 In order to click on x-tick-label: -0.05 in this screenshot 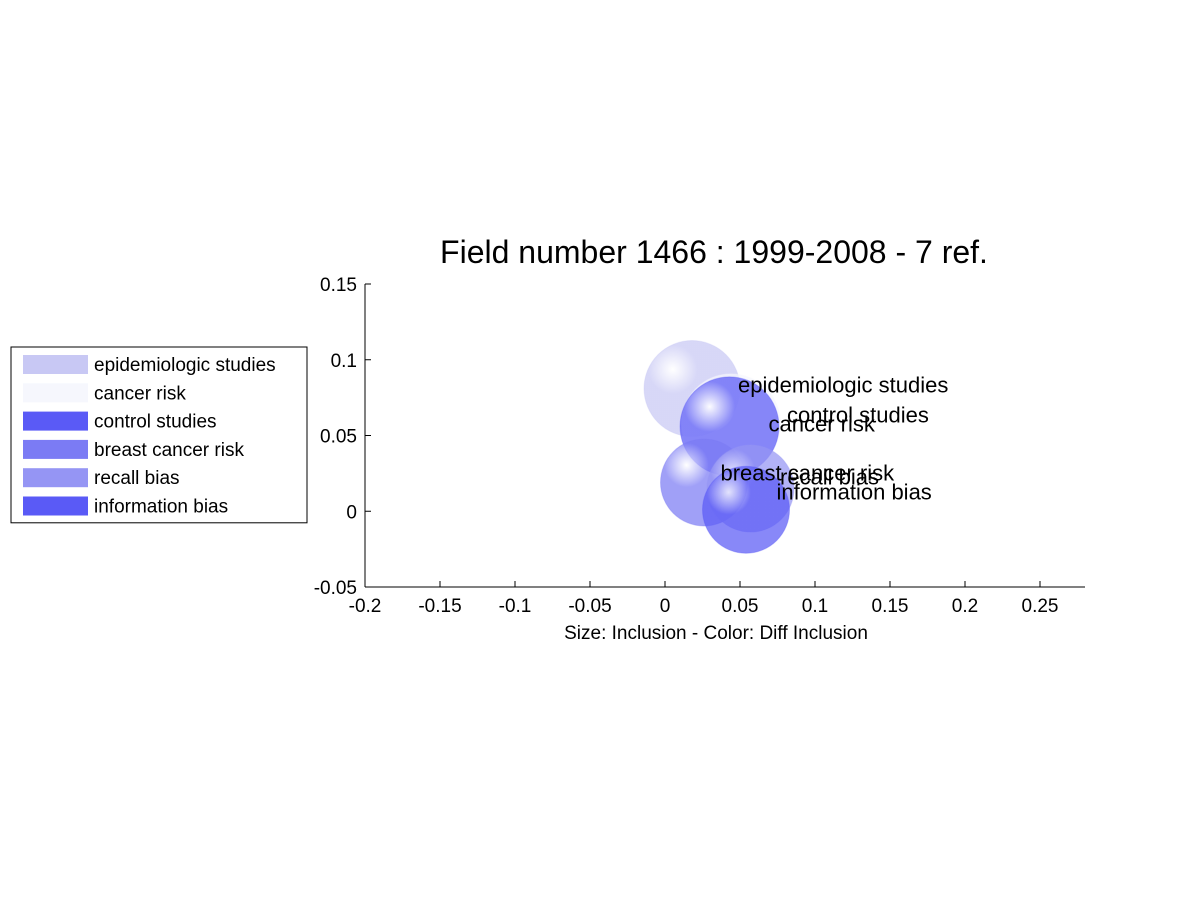, I will do `click(589, 606)`.